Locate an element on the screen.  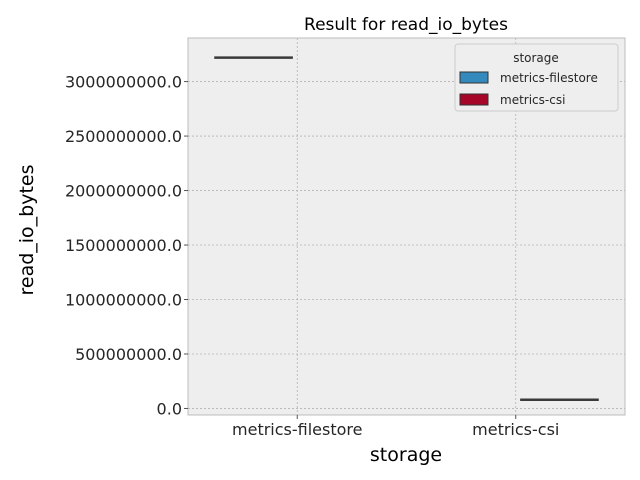
y-tick-label: 0.0 is located at coordinates (169, 408).